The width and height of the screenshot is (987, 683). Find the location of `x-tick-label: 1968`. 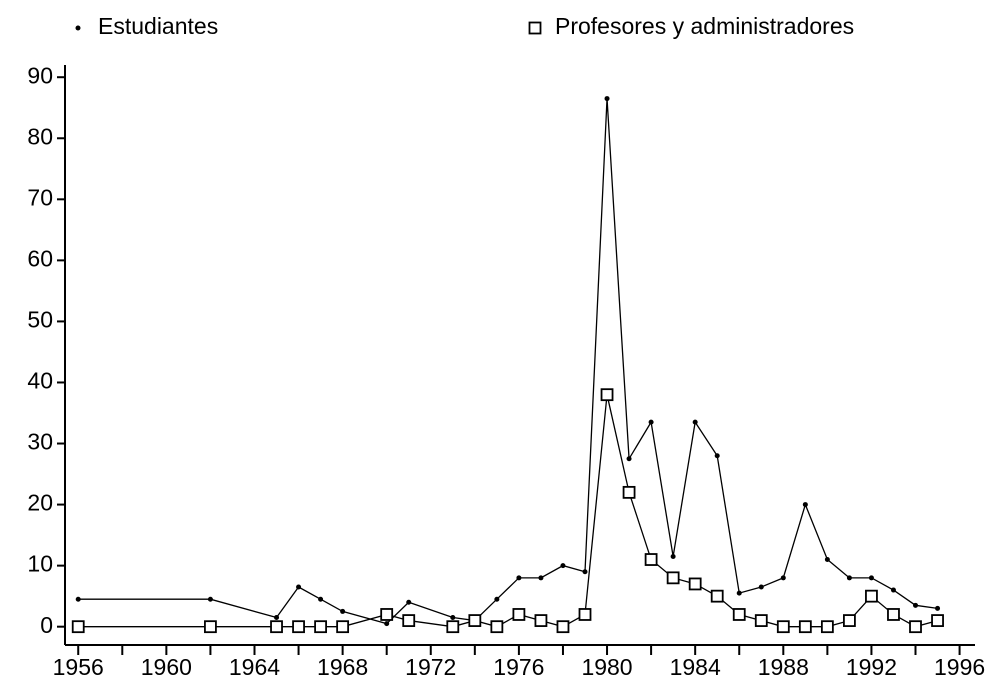

x-tick-label: 1968 is located at coordinates (342, 667).